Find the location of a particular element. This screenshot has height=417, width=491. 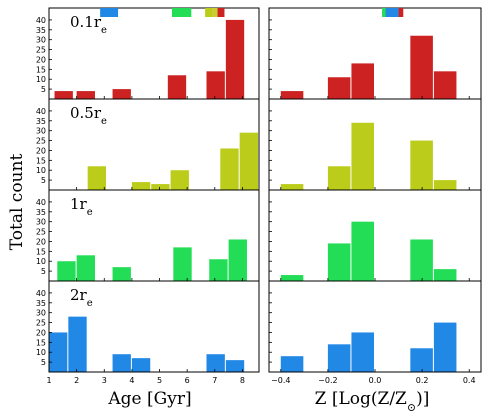

age-x-tick-label: 6 is located at coordinates (187, 380).